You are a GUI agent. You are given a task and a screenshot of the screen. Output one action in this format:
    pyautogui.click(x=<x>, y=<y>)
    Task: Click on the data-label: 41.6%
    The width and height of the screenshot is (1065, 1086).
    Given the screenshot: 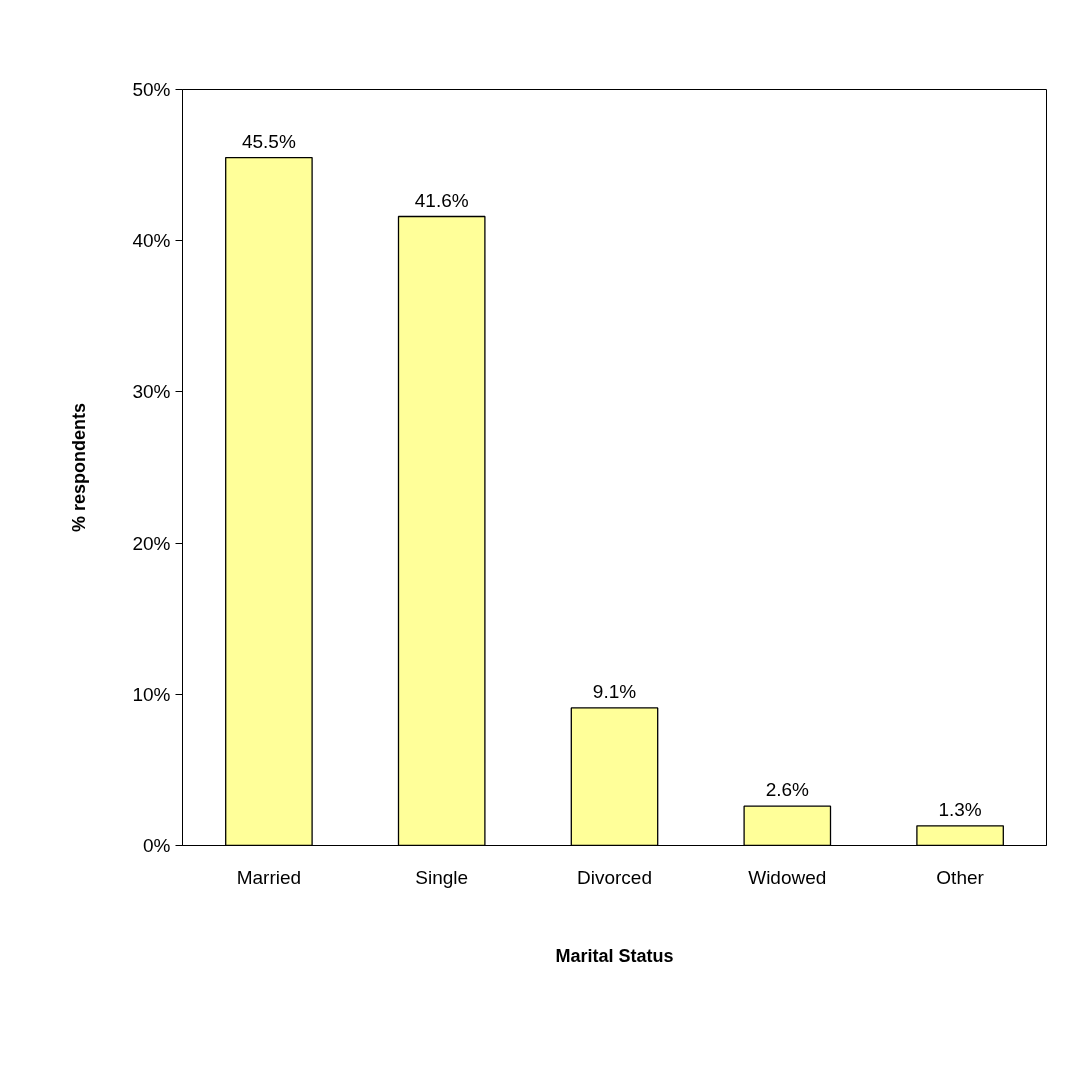 What is the action you would take?
    pyautogui.click(x=441, y=200)
    